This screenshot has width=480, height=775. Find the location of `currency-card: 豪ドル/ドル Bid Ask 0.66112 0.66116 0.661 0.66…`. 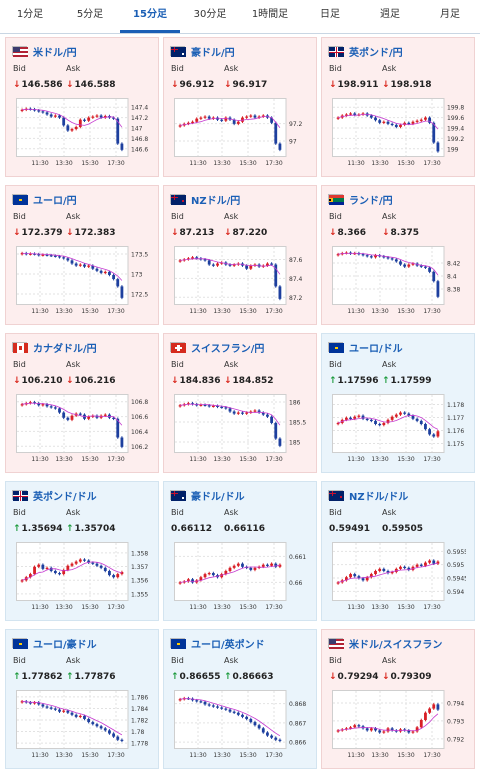

currency-card: 豪ドル/ドル Bid Ask 0.66112 0.66116 0.661 0.66… is located at coordinates (240, 551).